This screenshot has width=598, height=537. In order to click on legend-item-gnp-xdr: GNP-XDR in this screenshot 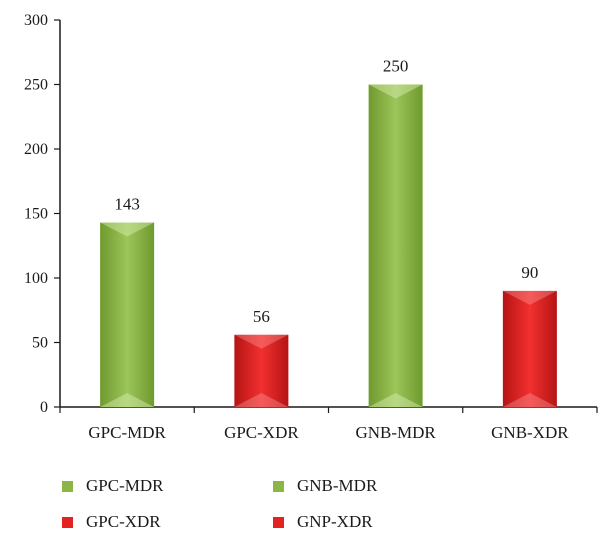, I will do `click(323, 522)`.